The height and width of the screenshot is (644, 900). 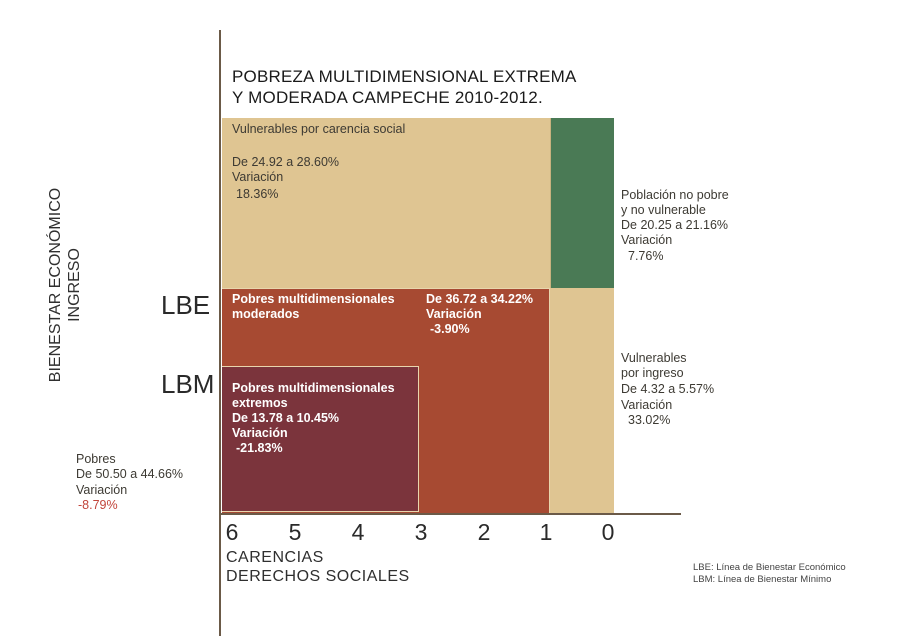 I want to click on x-axis-line, so click(x=450, y=514).